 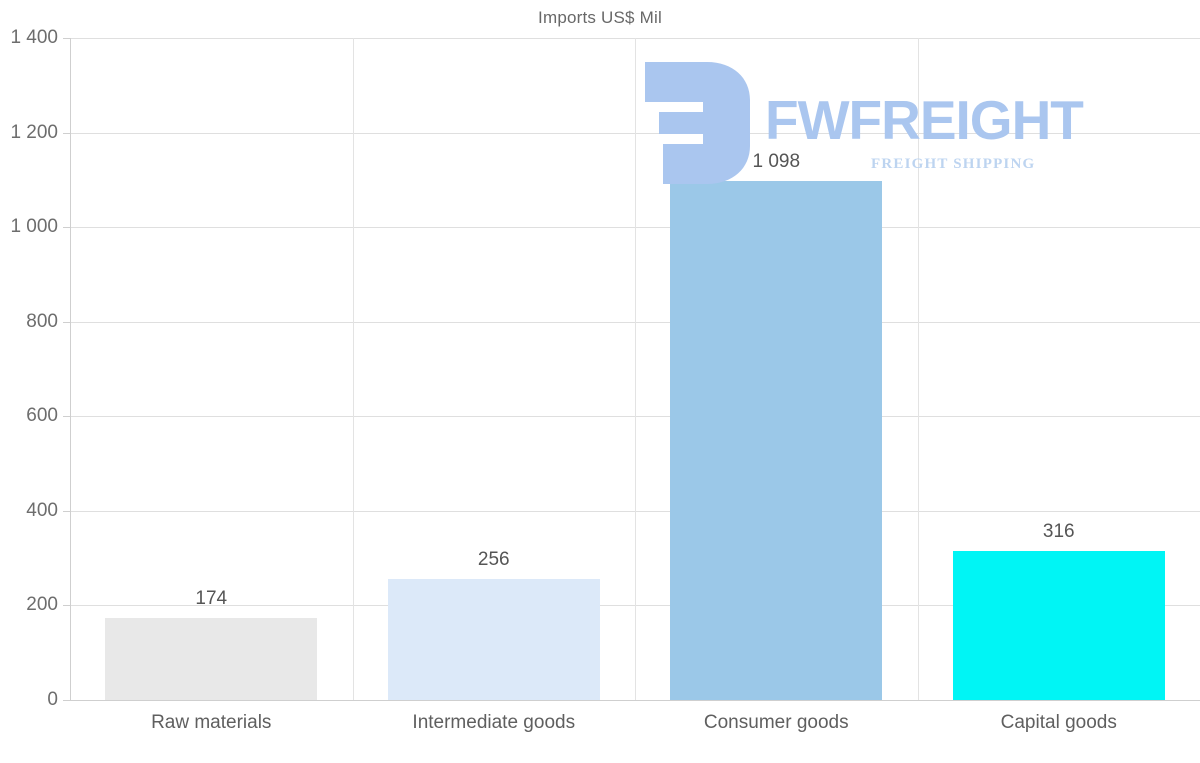 I want to click on y-axis-tick-label: 1 400, so click(x=34, y=37).